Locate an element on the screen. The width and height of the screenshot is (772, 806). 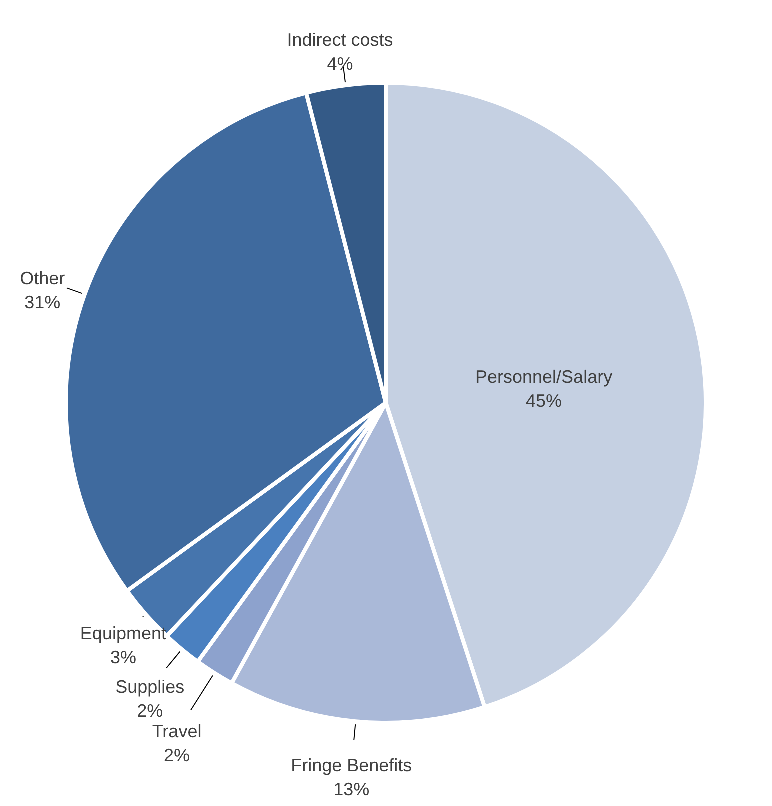
data-label: 45% is located at coordinates (544, 400).